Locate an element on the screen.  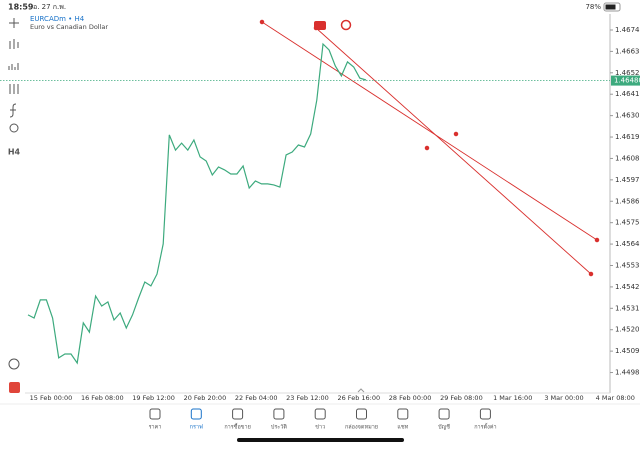
battery-level is located at coordinates (610, 7).